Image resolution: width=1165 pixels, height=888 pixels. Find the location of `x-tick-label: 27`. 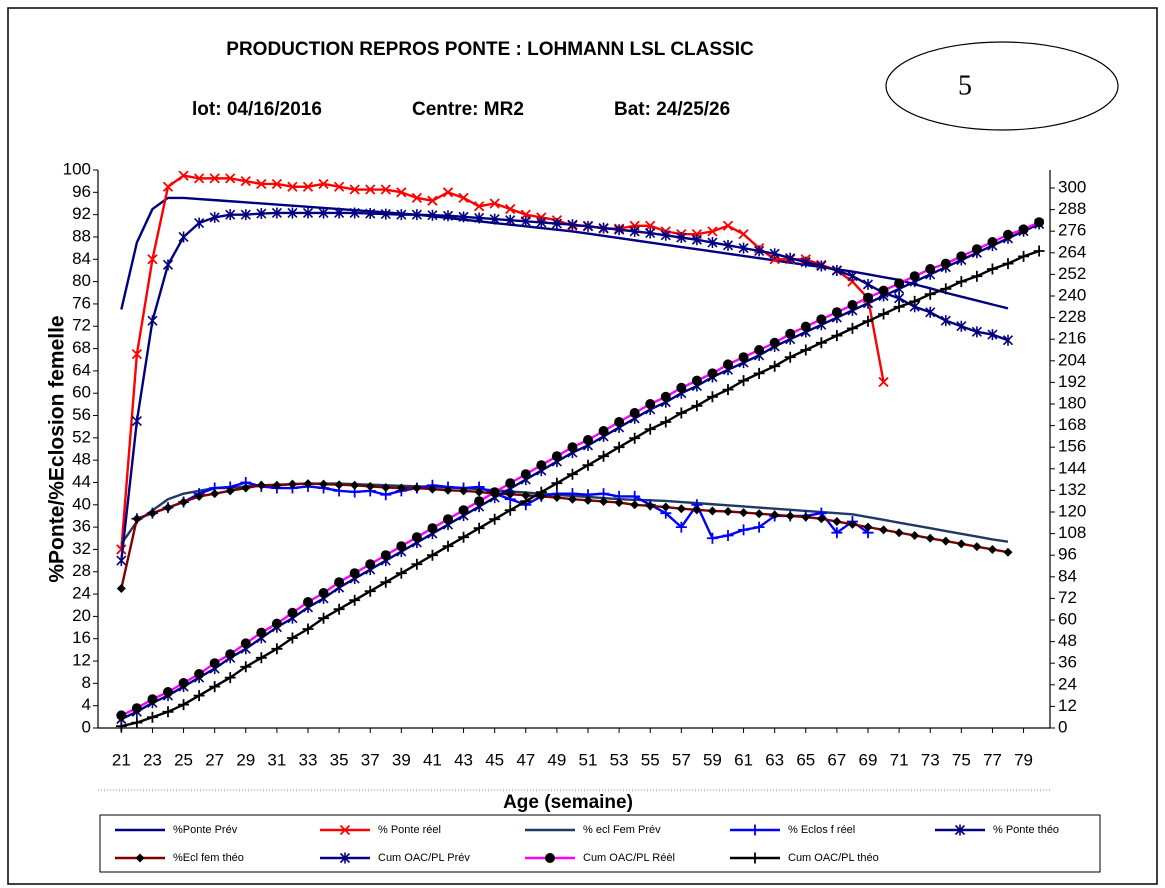

x-tick-label: 27 is located at coordinates (214, 759).